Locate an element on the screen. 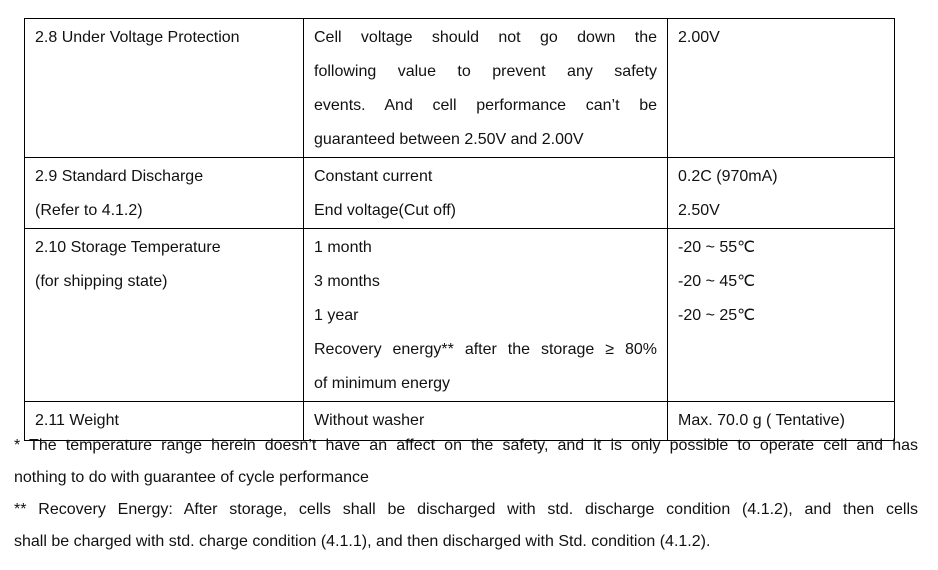 The image size is (938, 570). cell-line: 2.50V is located at coordinates (699, 210).